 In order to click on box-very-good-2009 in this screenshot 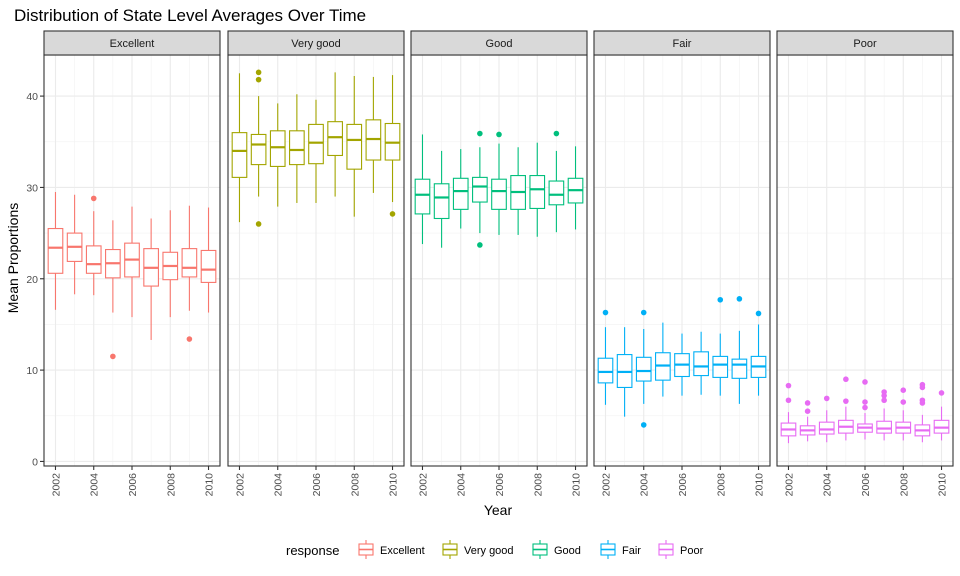, I will do `click(373, 134)`.